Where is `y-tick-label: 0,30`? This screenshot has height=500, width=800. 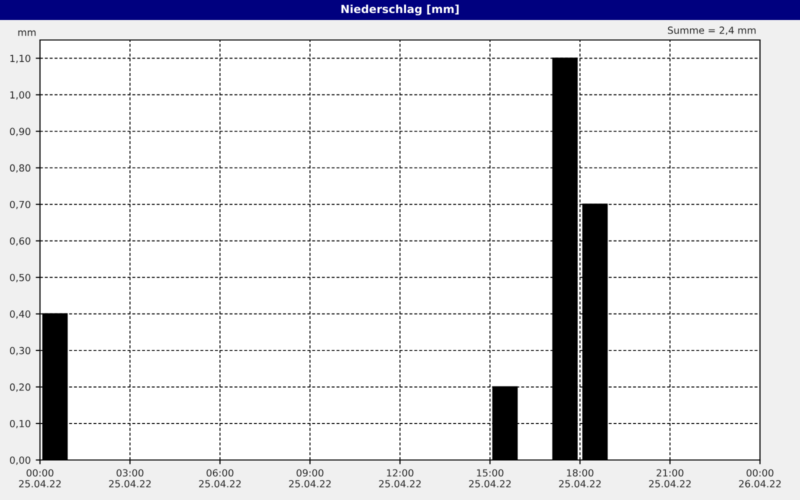 y-tick-label: 0,30 is located at coordinates (20, 351).